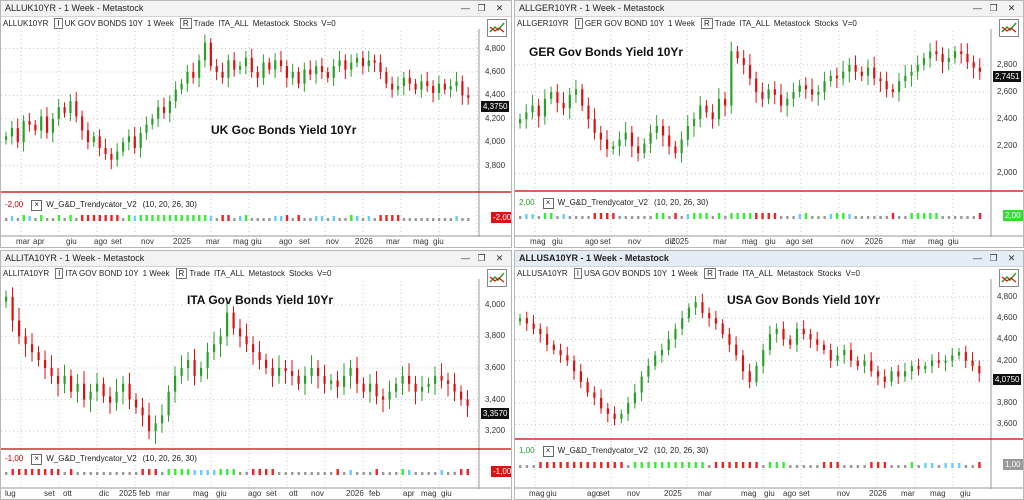 The width and height of the screenshot is (1024, 500). What do you see at coordinates (429, 493) in the screenshot?
I see `x-tick-label: mag` at bounding box center [429, 493].